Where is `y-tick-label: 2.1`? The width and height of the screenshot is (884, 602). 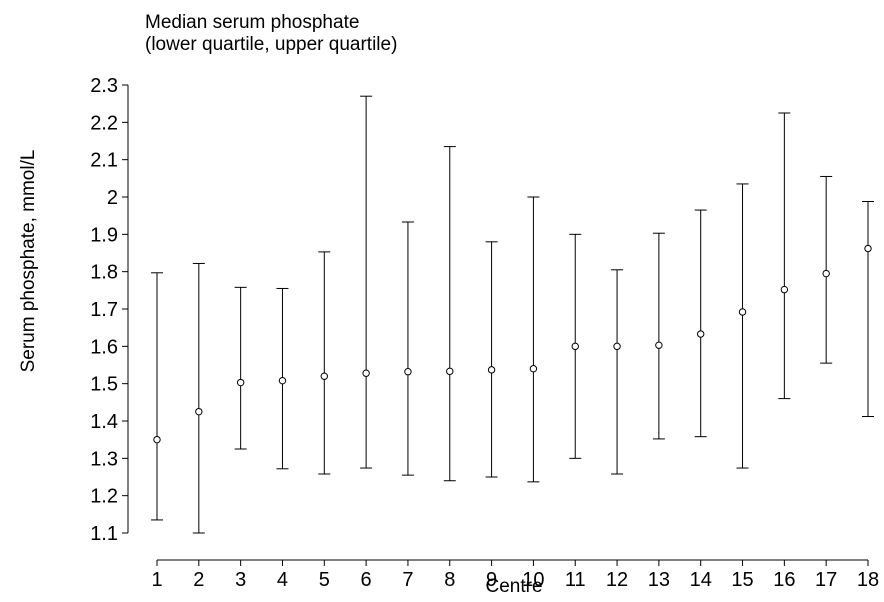 y-tick-label: 2.1 is located at coordinates (104, 161).